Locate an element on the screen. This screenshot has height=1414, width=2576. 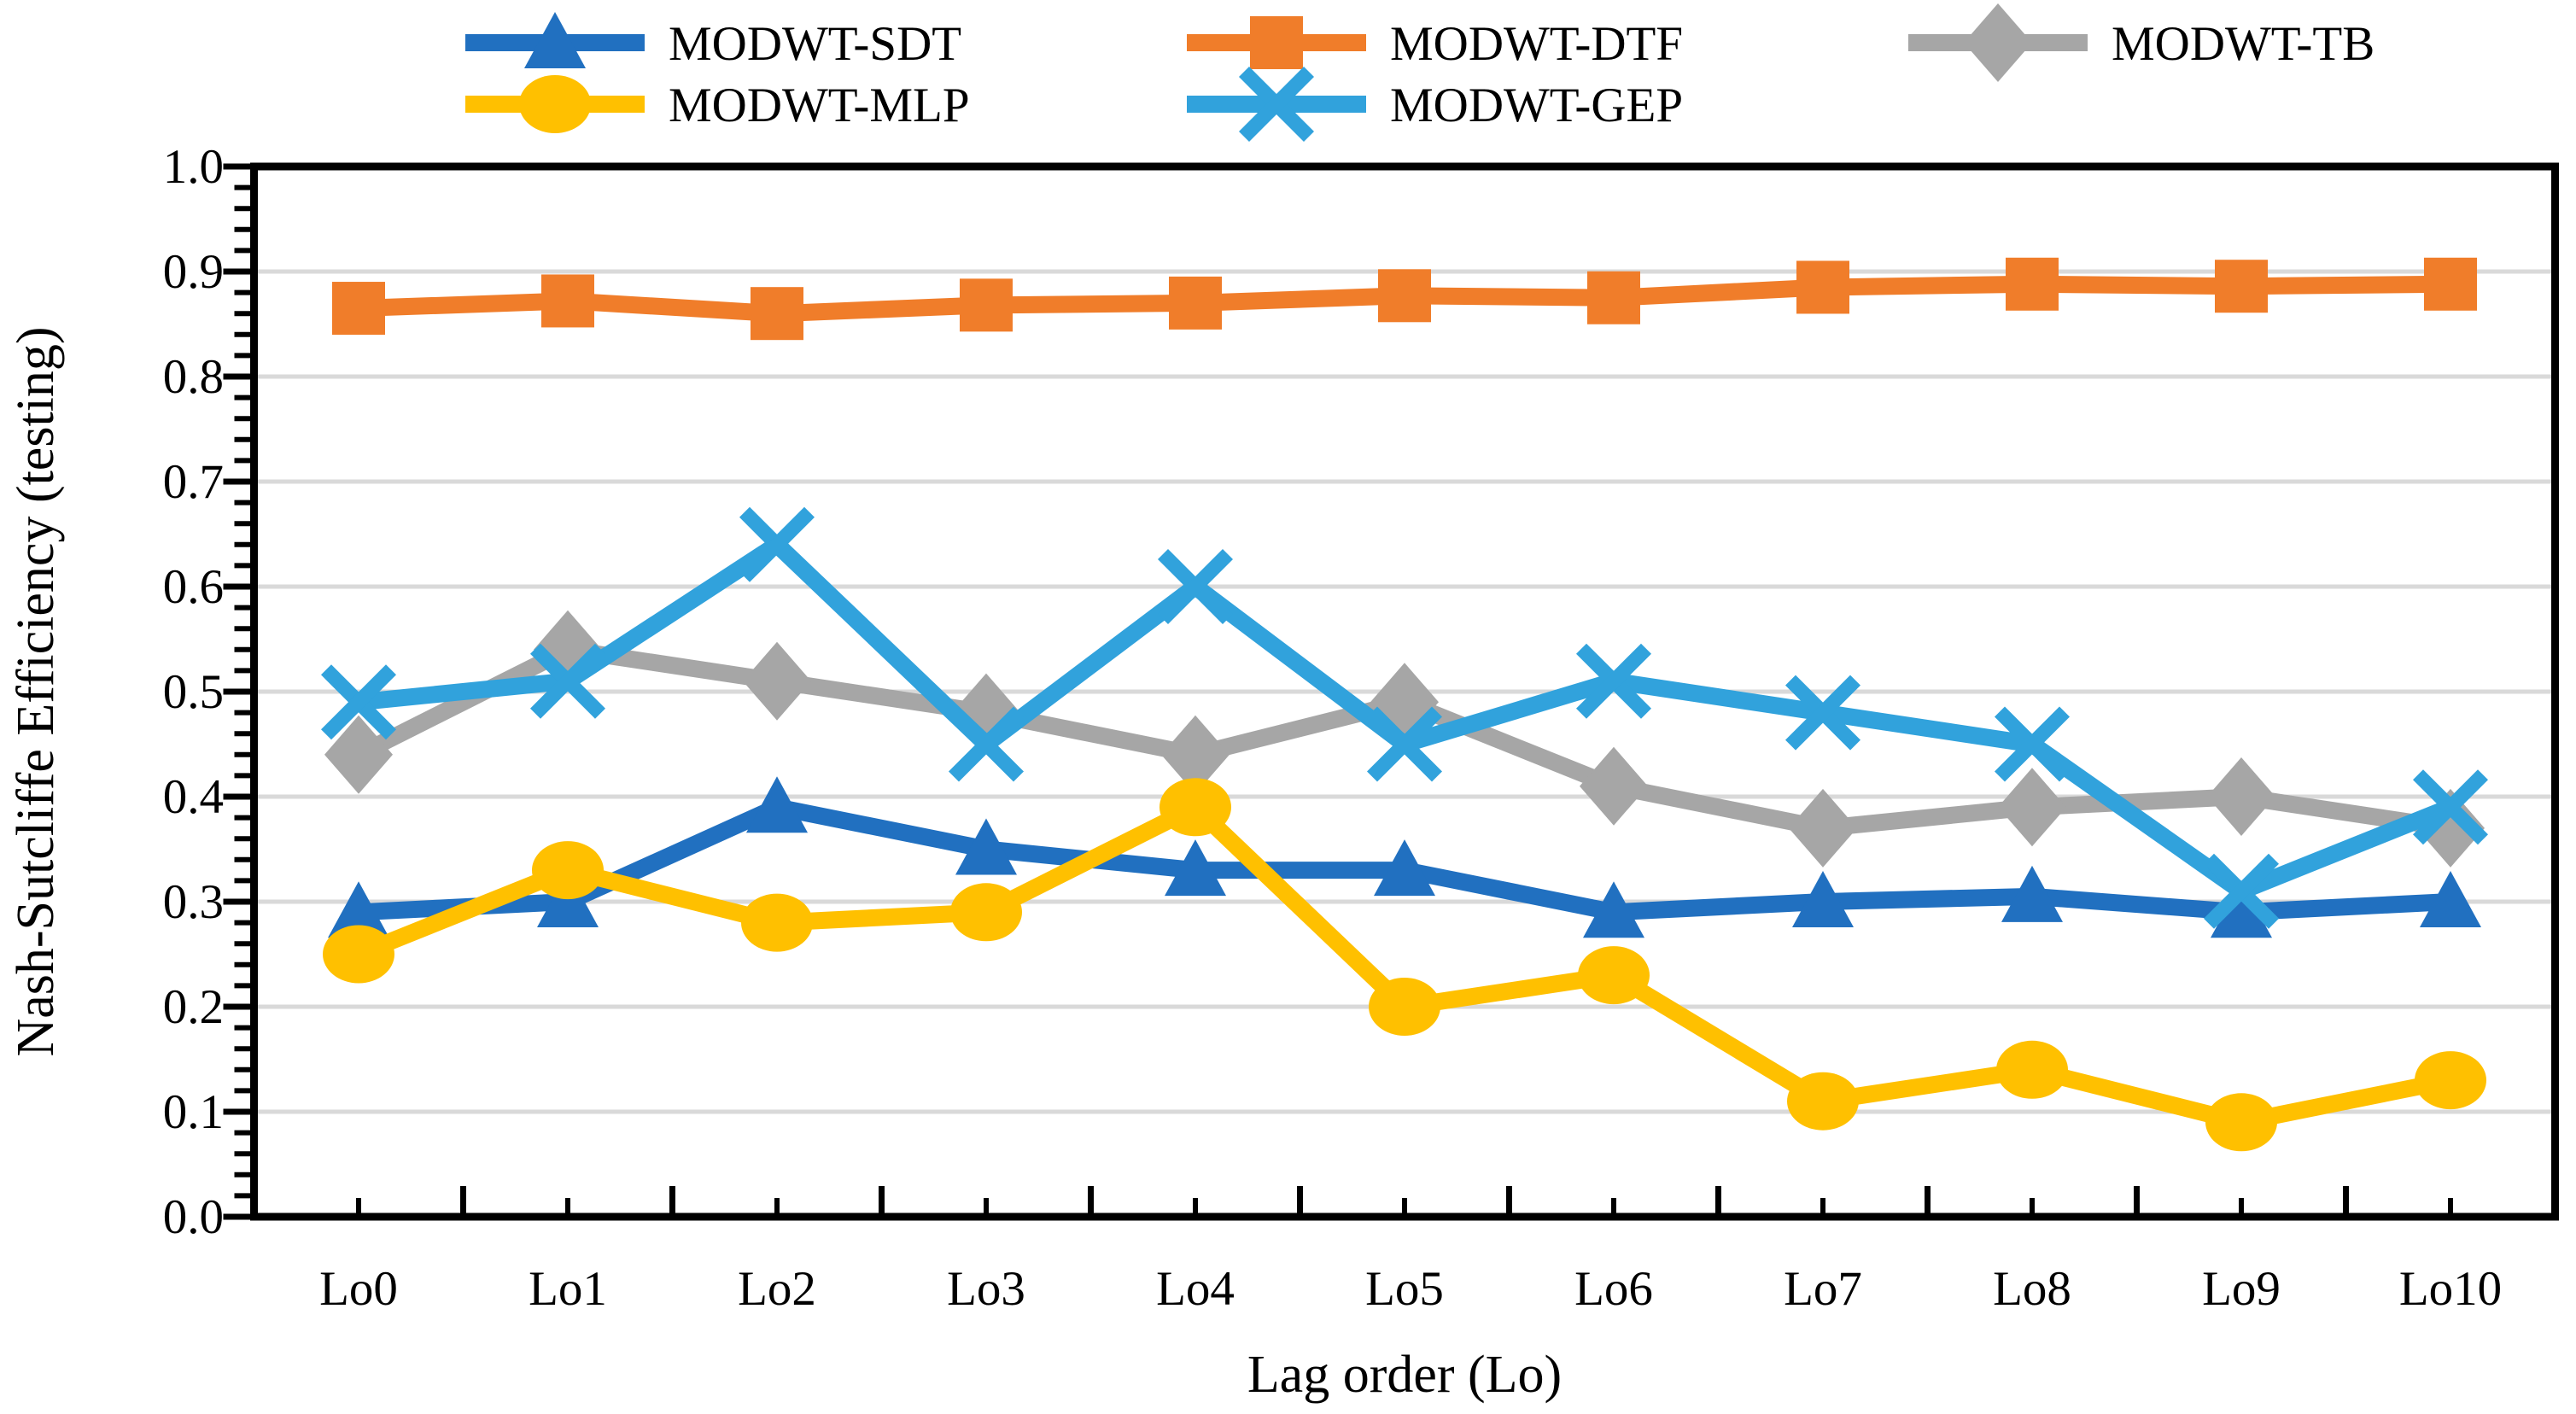
marker-modwt-tb-lo0 is located at coordinates (358, 754).